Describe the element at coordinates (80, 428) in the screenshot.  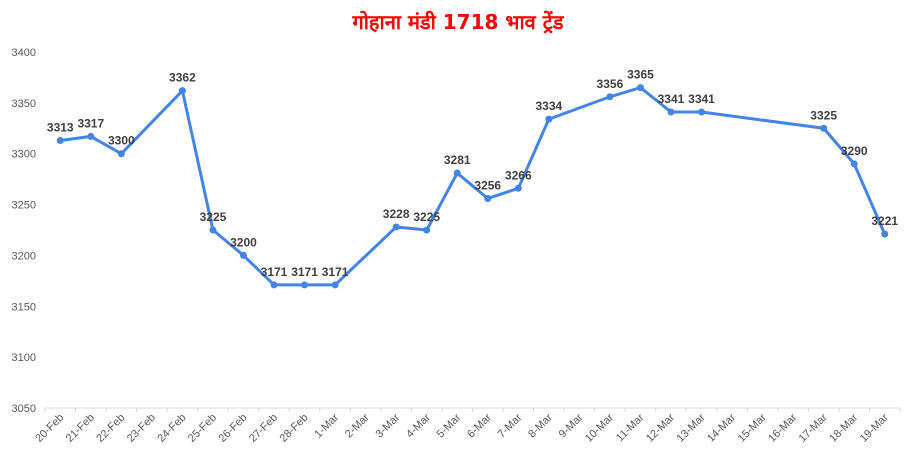
I see `x-tick-label: 21-Feb` at that location.